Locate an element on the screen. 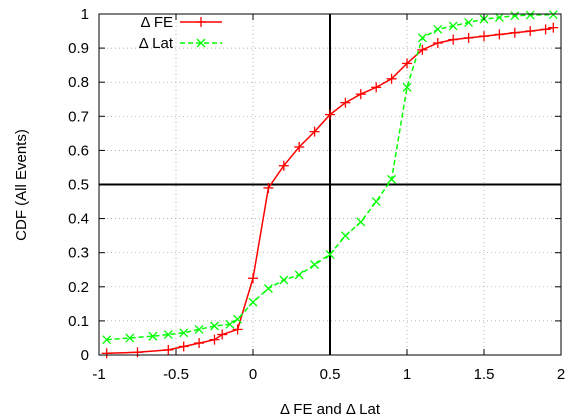  legend-entry-lat: Δ Lat is located at coordinates (180, 43).